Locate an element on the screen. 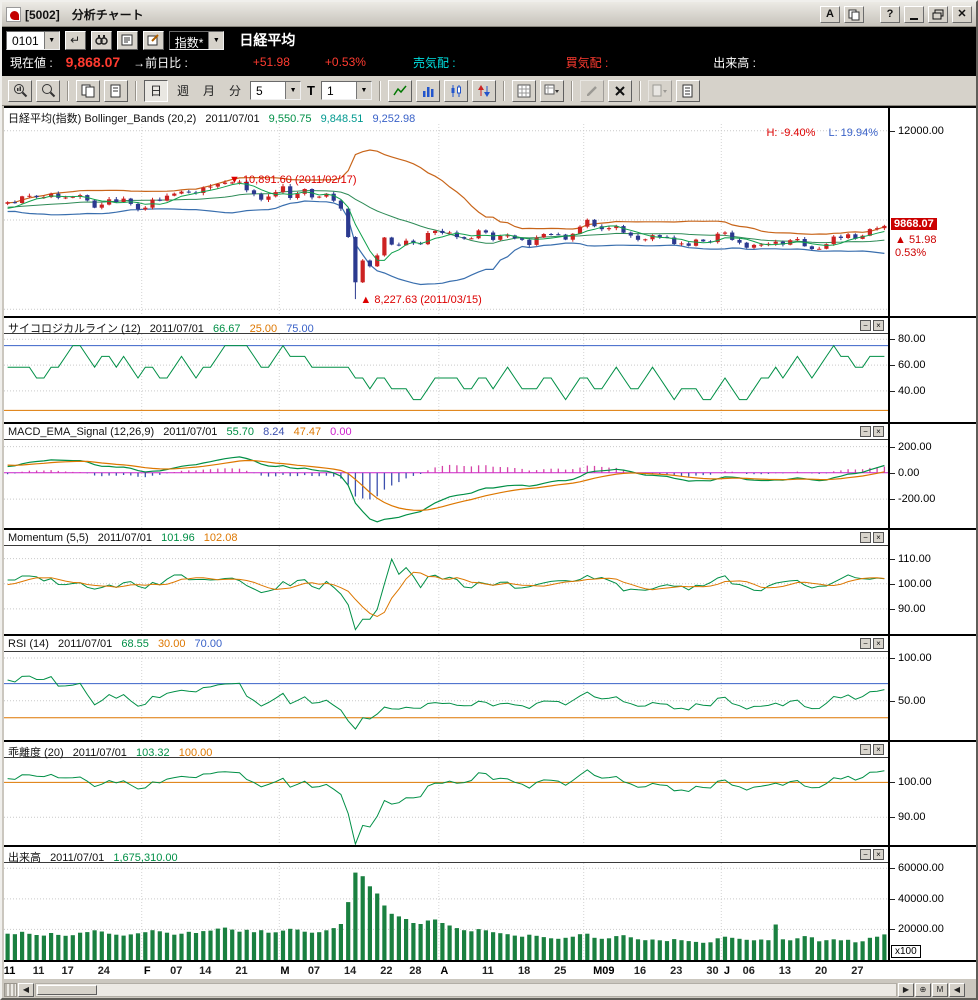 This screenshot has height=1000, width=978. new-page-button is located at coordinates (116, 90).